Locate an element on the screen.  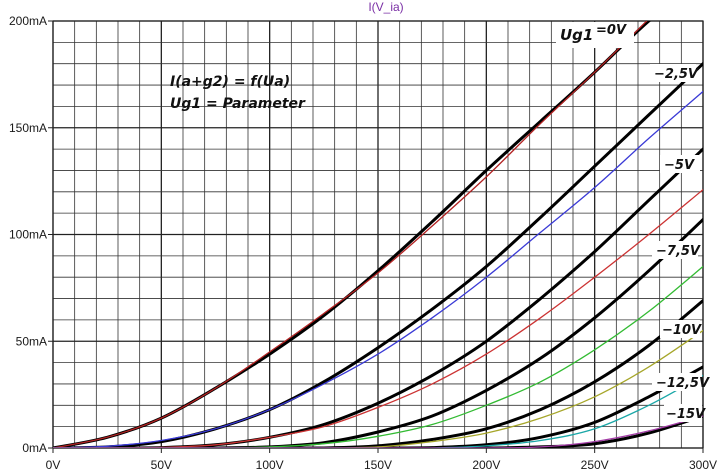
x-tick-label: 150V is located at coordinates (378, 465).